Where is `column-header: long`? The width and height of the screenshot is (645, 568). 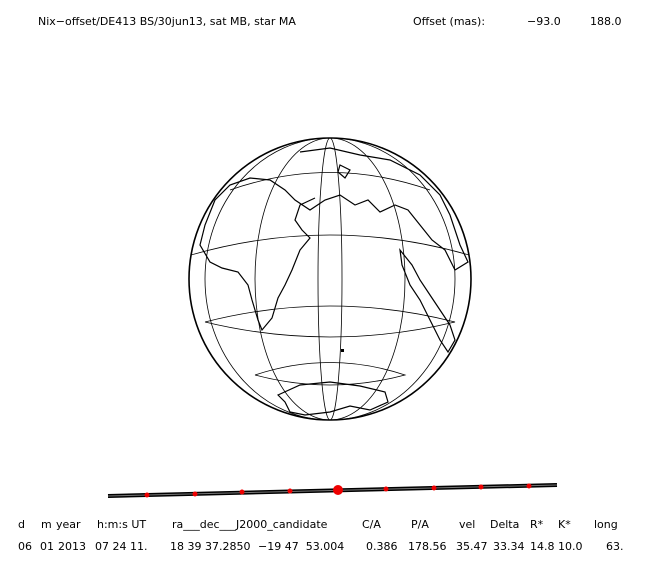 column-header: long is located at coordinates (606, 524).